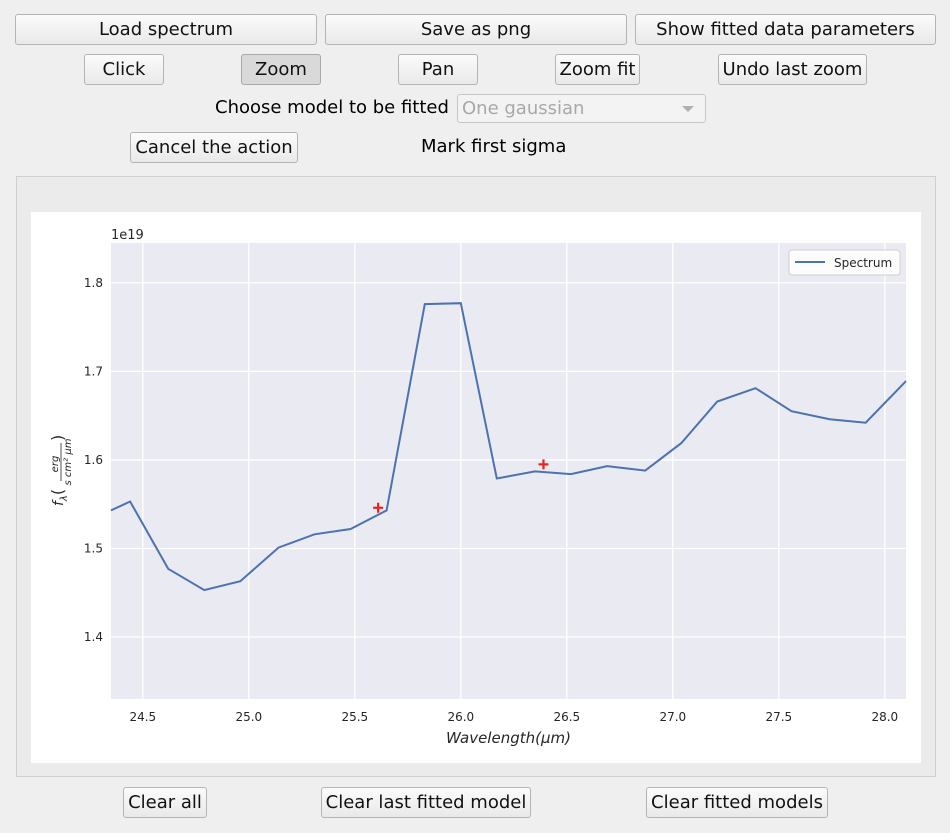 Image resolution: width=950 pixels, height=833 pixels. Describe the element at coordinates (476, 29) in the screenshot. I see `save-png-button: Save as png` at that location.